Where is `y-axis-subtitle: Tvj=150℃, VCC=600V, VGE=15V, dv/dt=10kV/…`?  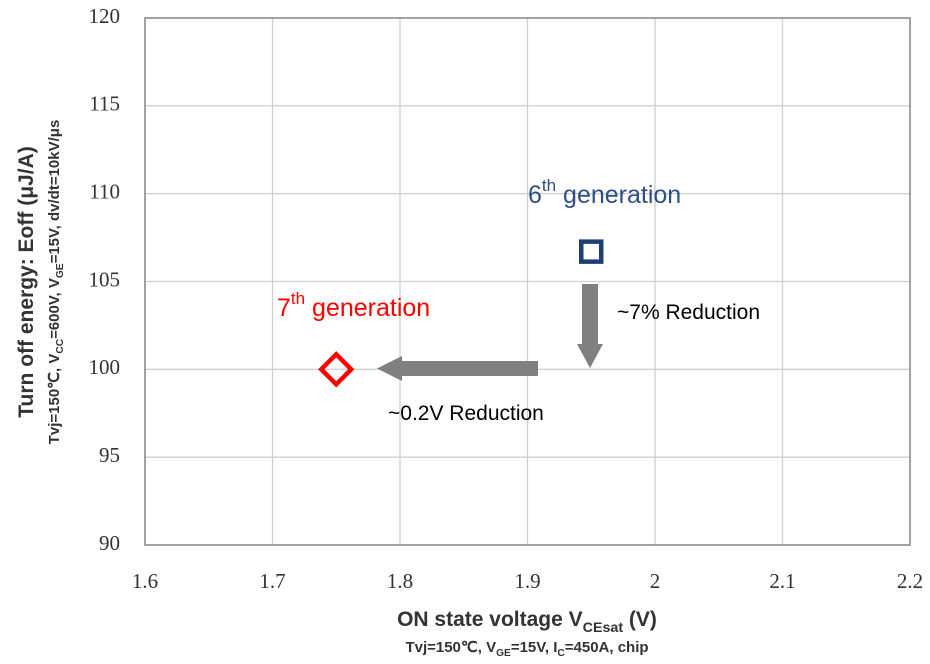 y-axis-subtitle: Tvj=150℃, VCC=600V, VGE=15V, dv/dt=10kV/… is located at coordinates (56, 282).